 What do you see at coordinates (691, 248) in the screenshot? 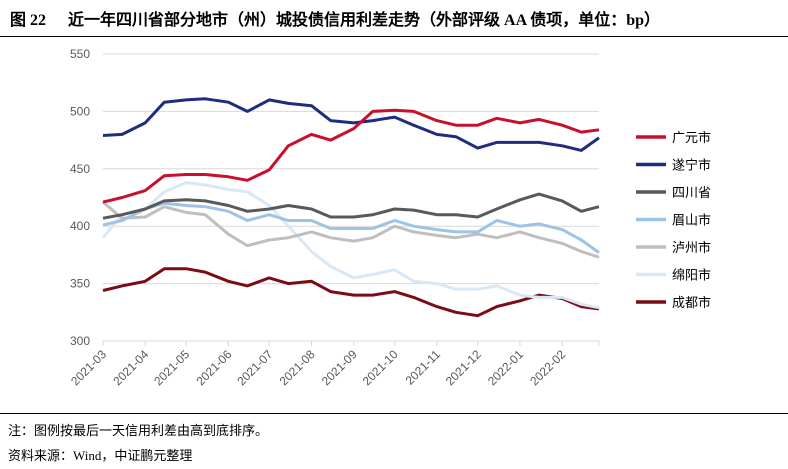
I see `legend-label: 泸州市` at bounding box center [691, 248].